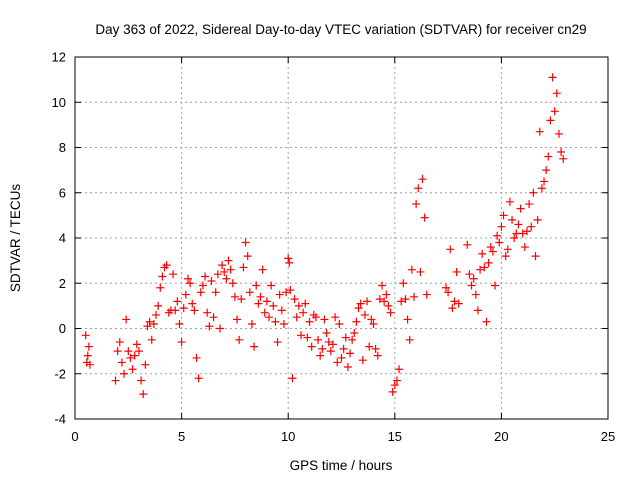 This screenshot has height=480, width=640. Describe the element at coordinates (15, 238) in the screenshot. I see `y-axis-label: SDTVAR / TECUs` at that location.